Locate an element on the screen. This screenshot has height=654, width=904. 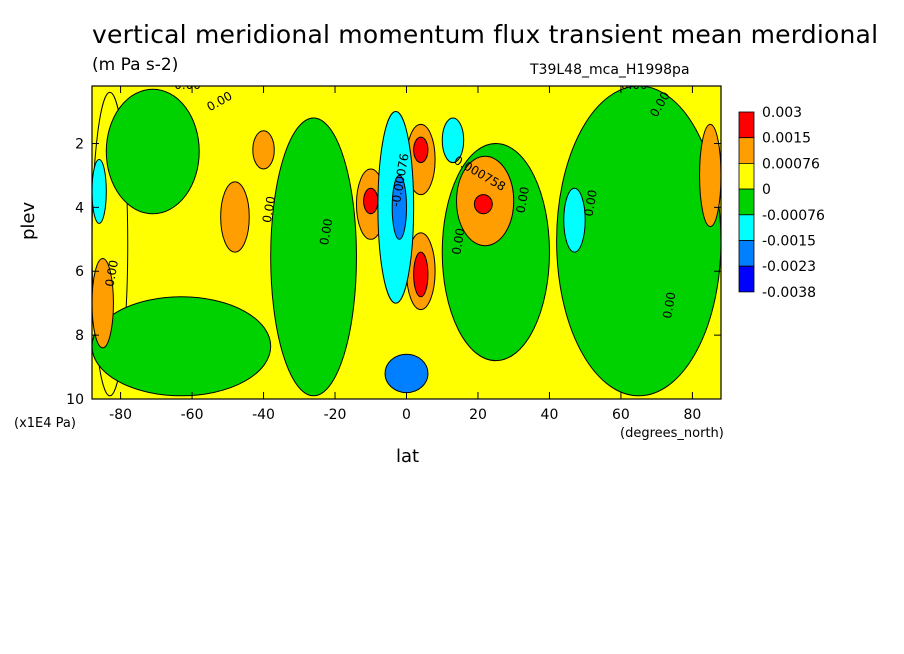
x-tick-label: 0 is located at coordinates (406, 415).